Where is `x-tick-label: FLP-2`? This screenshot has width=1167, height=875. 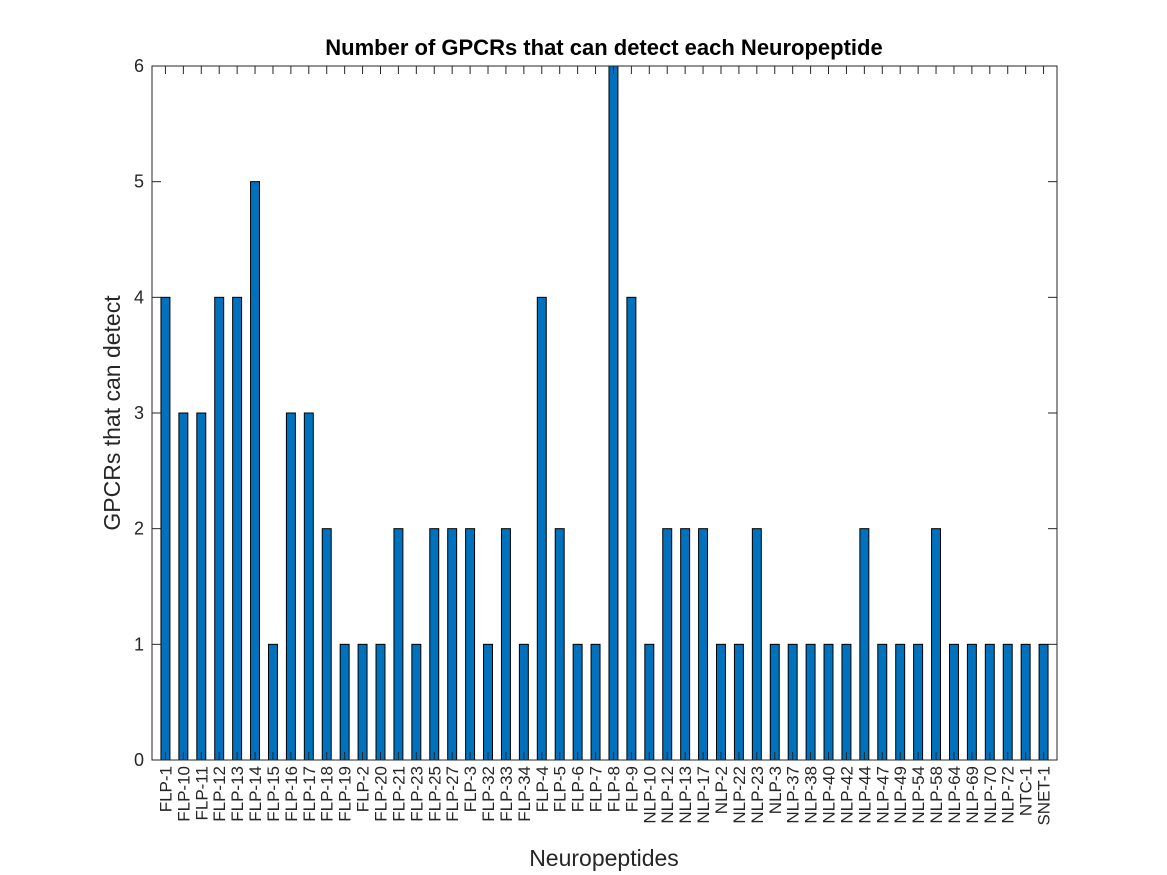
x-tick-label: FLP-2 is located at coordinates (363, 789).